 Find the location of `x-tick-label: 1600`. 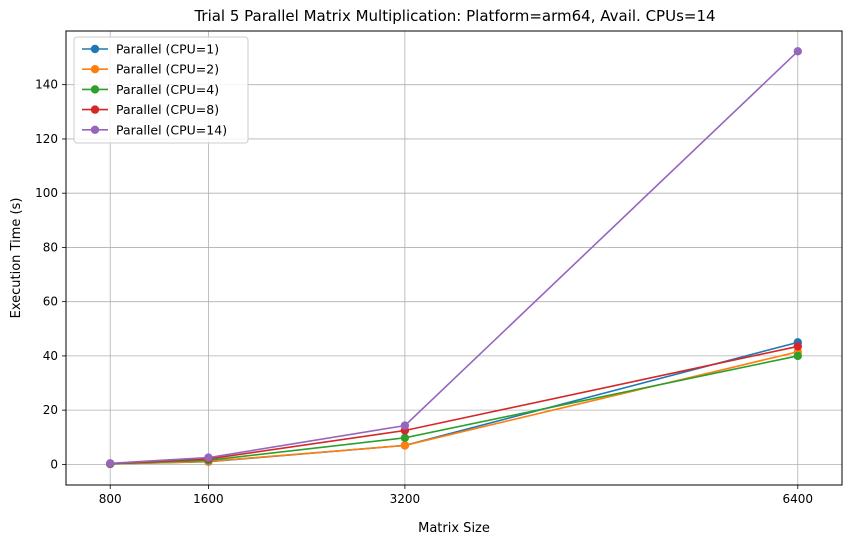

x-tick-label: 1600 is located at coordinates (208, 499).